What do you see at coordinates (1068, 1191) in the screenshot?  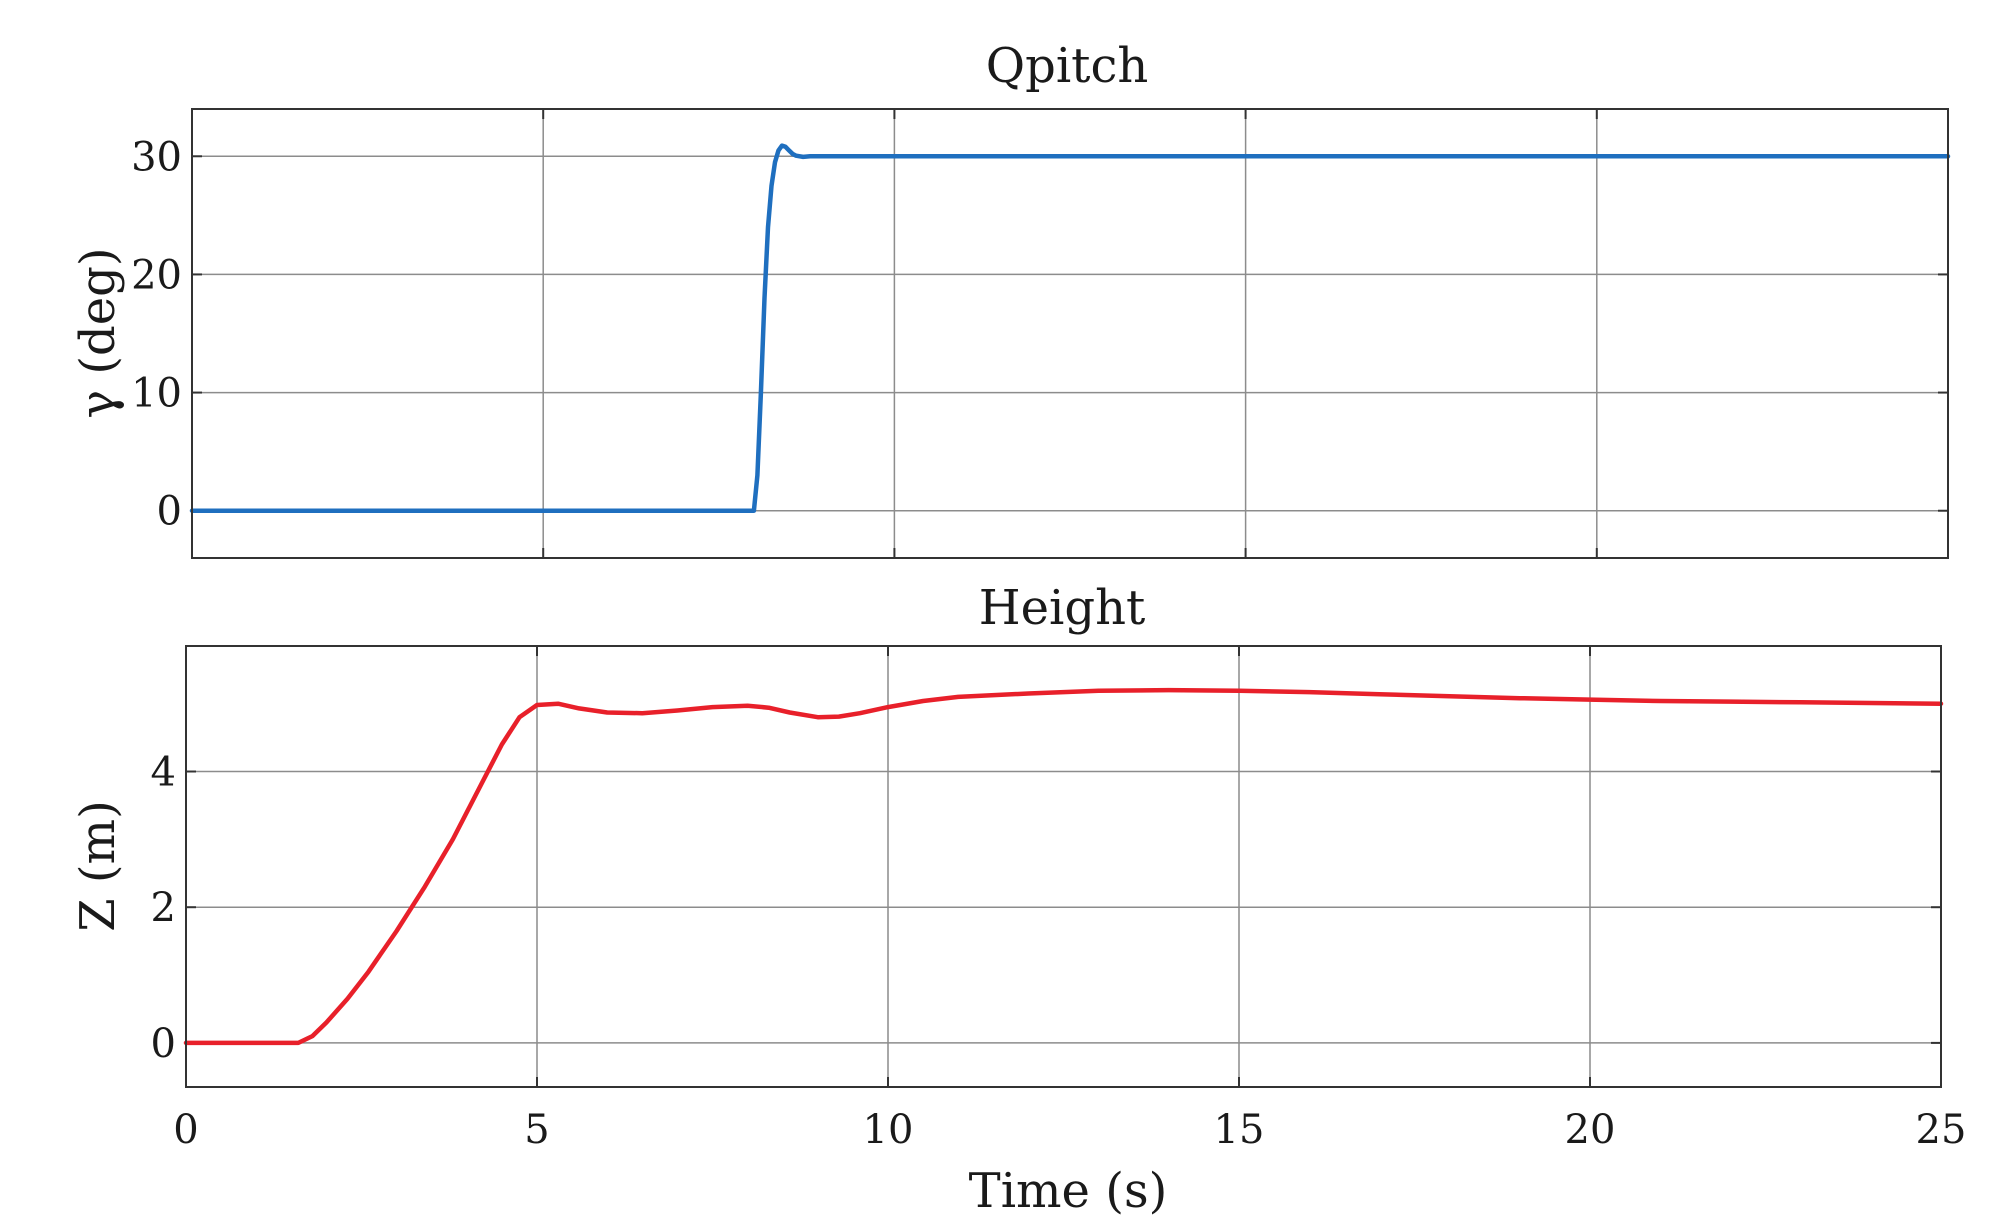 I see `height-x-axis-label: Time (s)` at bounding box center [1068, 1191].